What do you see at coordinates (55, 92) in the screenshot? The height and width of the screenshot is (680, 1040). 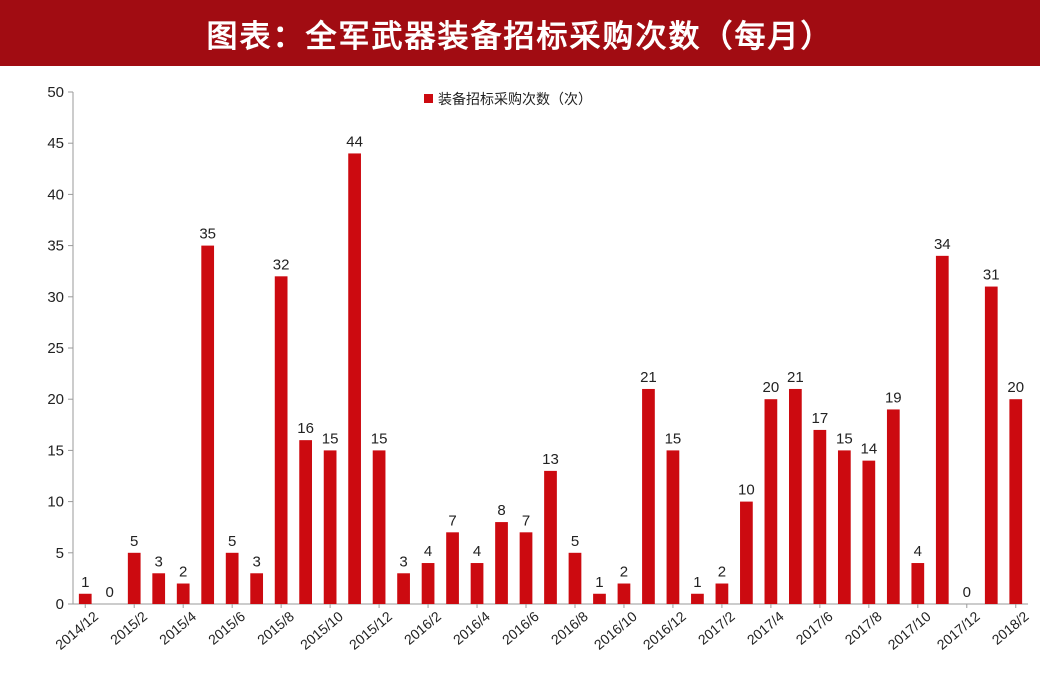 I see `y-tick-label: 50` at bounding box center [55, 92].